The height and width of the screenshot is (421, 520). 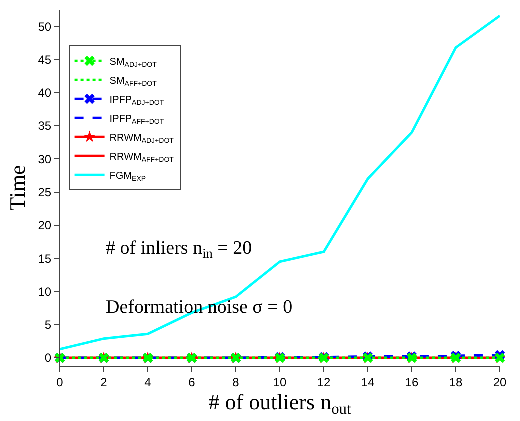 What do you see at coordinates (45, 27) in the screenshot?
I see `y-tick-label: 50` at bounding box center [45, 27].